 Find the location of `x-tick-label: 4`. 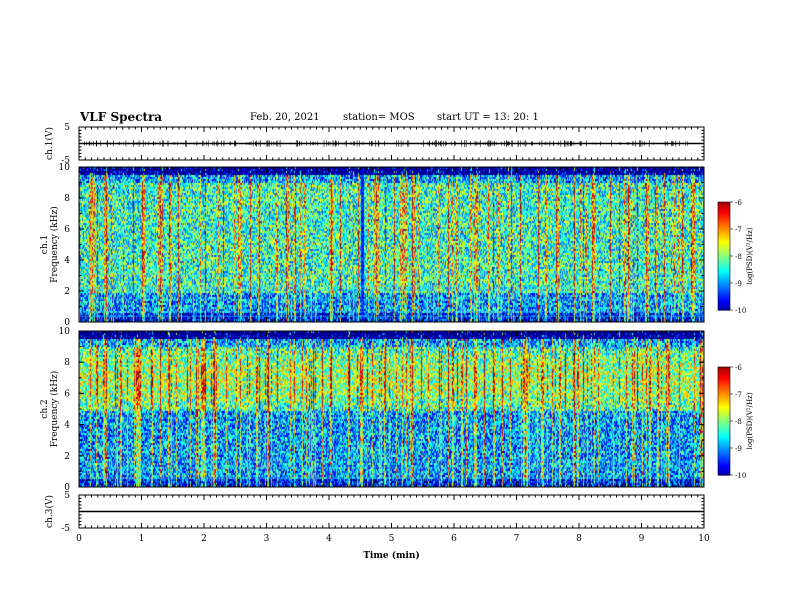

x-tick-label: 4 is located at coordinates (329, 539).